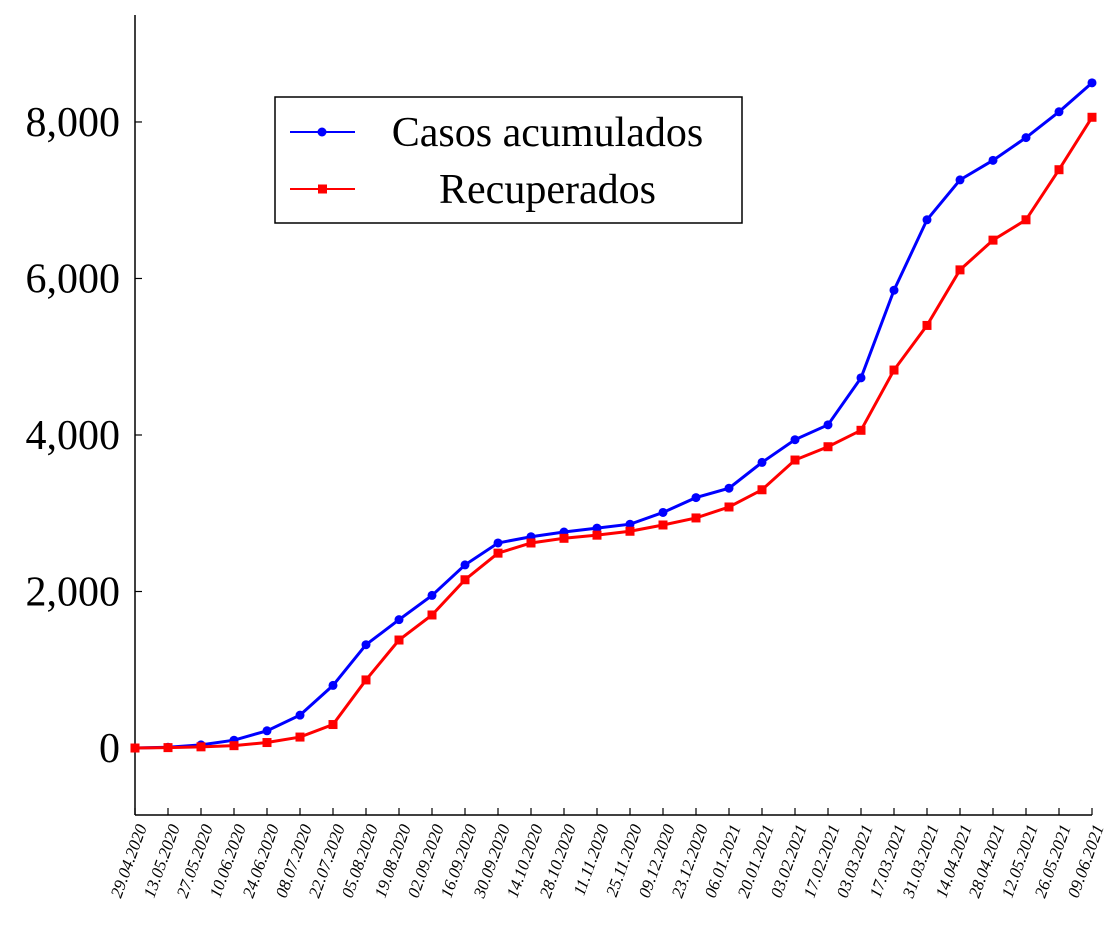 Image resolution: width=1111 pixels, height=941 pixels. I want to click on y-tick-label: 6,000, so click(73, 279).